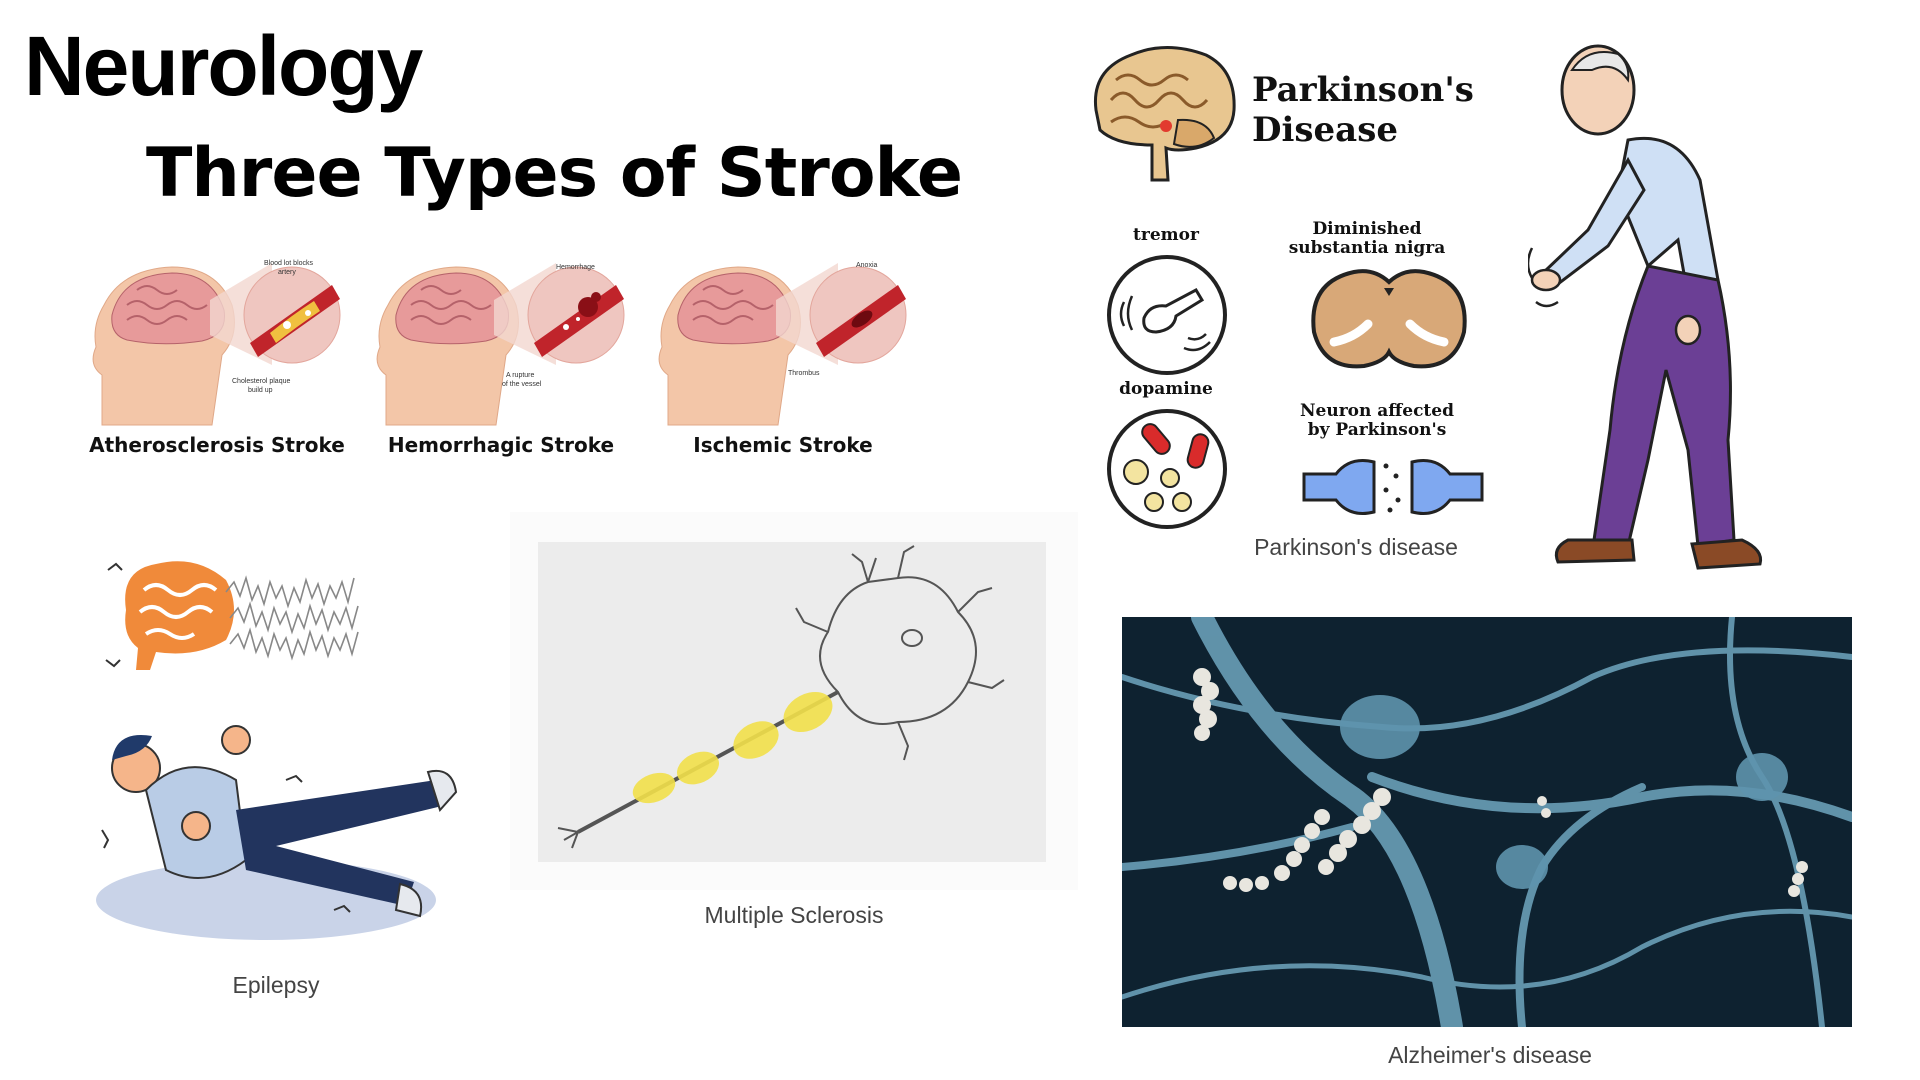  Describe the element at coordinates (783, 445) in the screenshot. I see `stroke-label: Ischemic Stroke` at that location.